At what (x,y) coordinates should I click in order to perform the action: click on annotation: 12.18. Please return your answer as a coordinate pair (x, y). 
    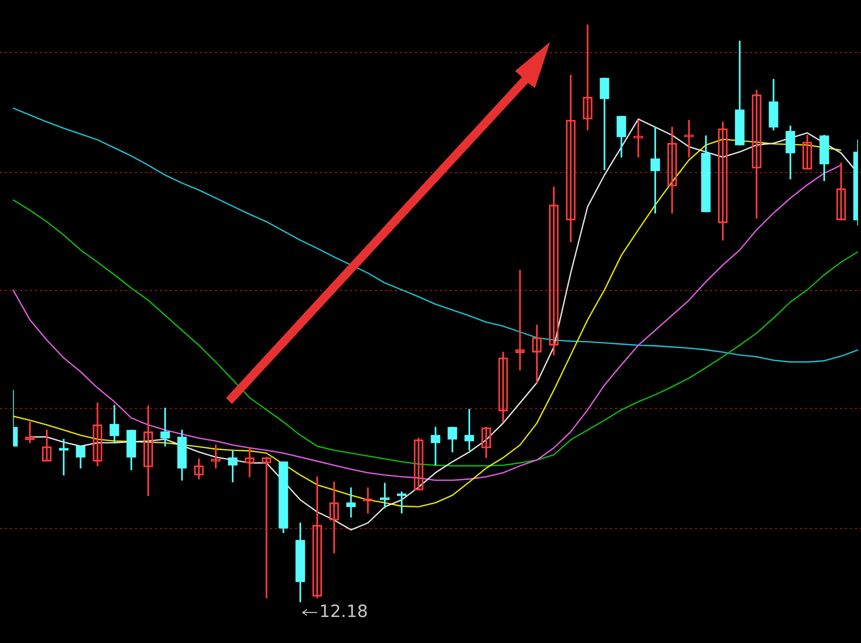
    Looking at the image, I should click on (343, 612).